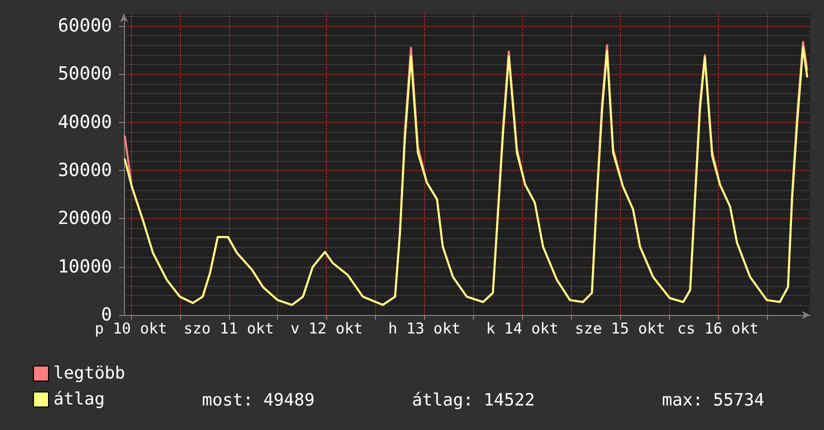 Image resolution: width=824 pixels, height=430 pixels. Describe the element at coordinates (85, 267) in the screenshot. I see `y-tick-label: 10000` at that location.